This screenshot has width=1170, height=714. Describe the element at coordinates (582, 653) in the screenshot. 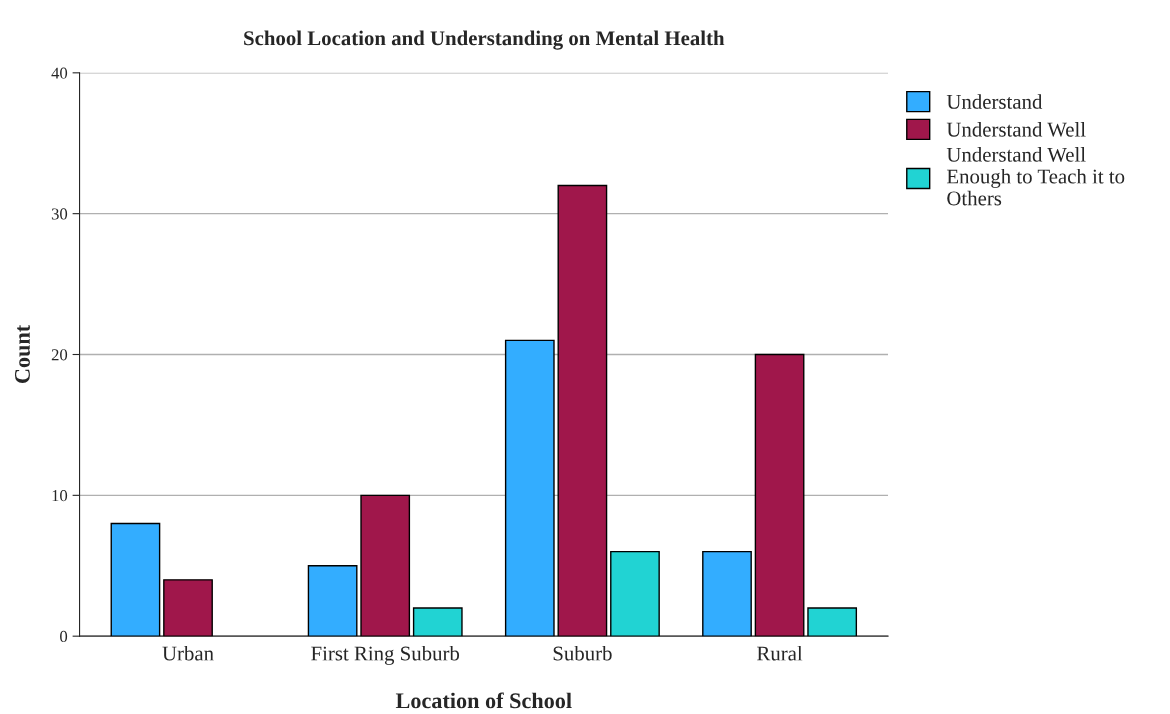

I see `x-tick-label: Suburb` at that location.